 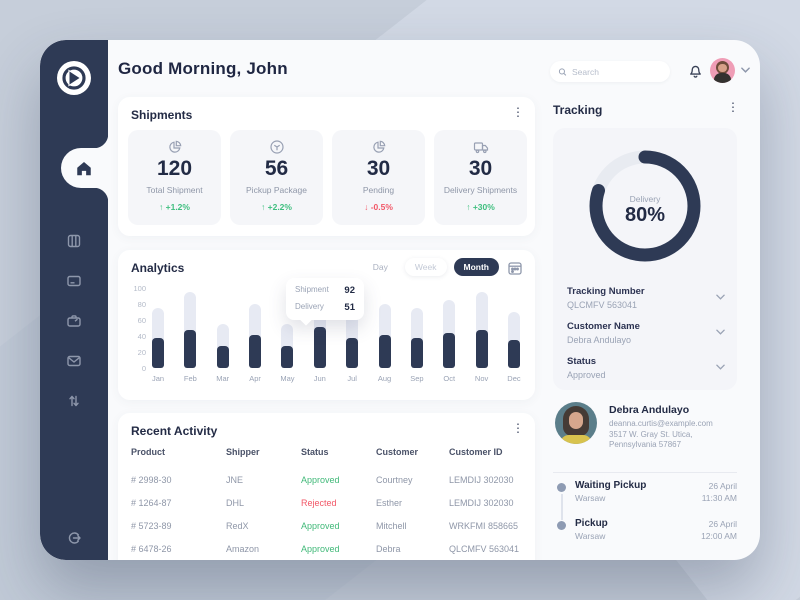 I want to click on transfer-arrows-icon, so click(x=74, y=401).